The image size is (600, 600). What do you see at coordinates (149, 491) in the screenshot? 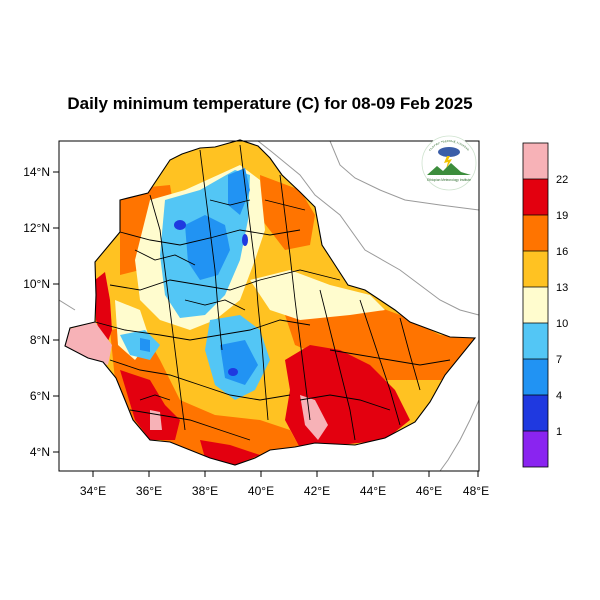
I see `lon-tick-label: 36°E` at bounding box center [149, 491].